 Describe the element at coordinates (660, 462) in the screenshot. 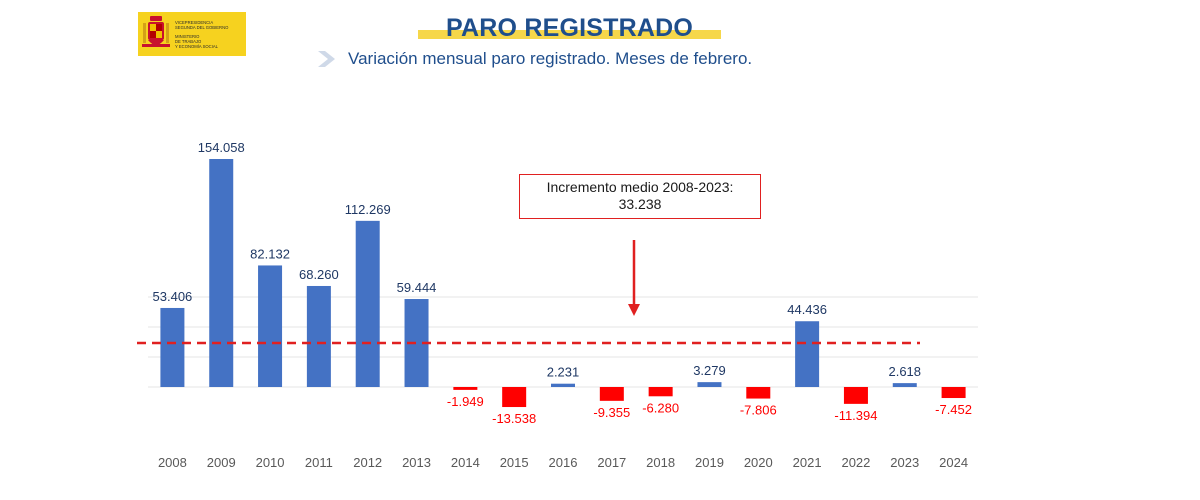

I see `x-tick-2018: 2018` at that location.